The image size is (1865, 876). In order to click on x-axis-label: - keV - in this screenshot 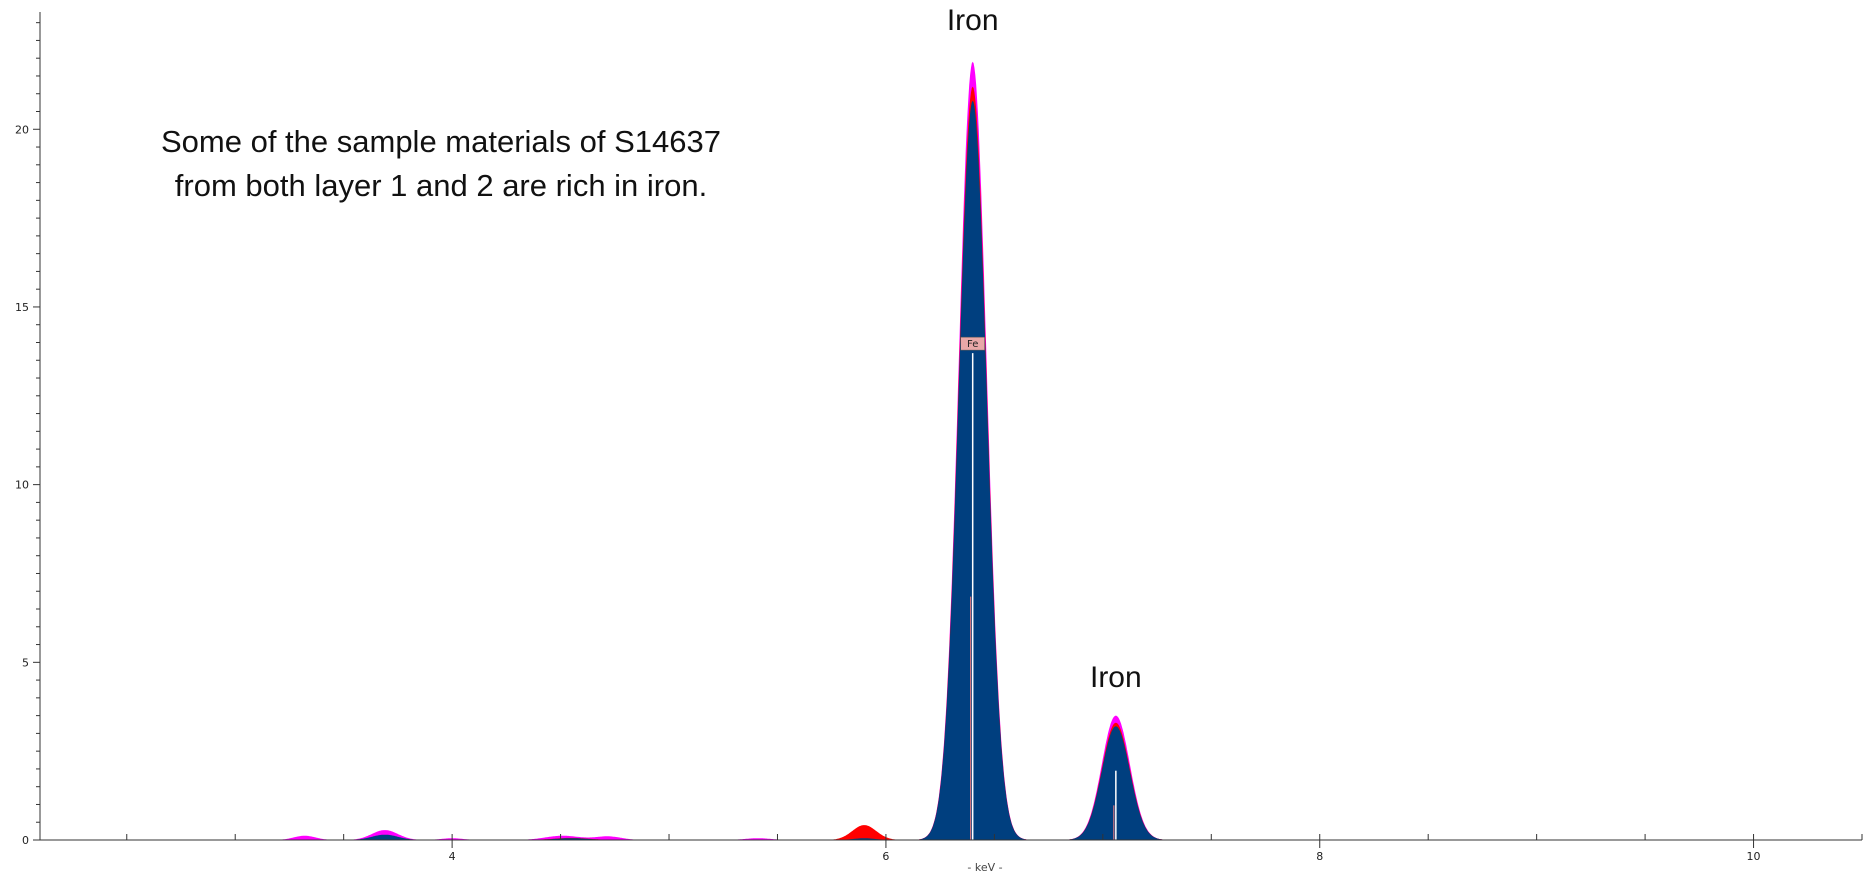, I will do `click(984, 867)`.